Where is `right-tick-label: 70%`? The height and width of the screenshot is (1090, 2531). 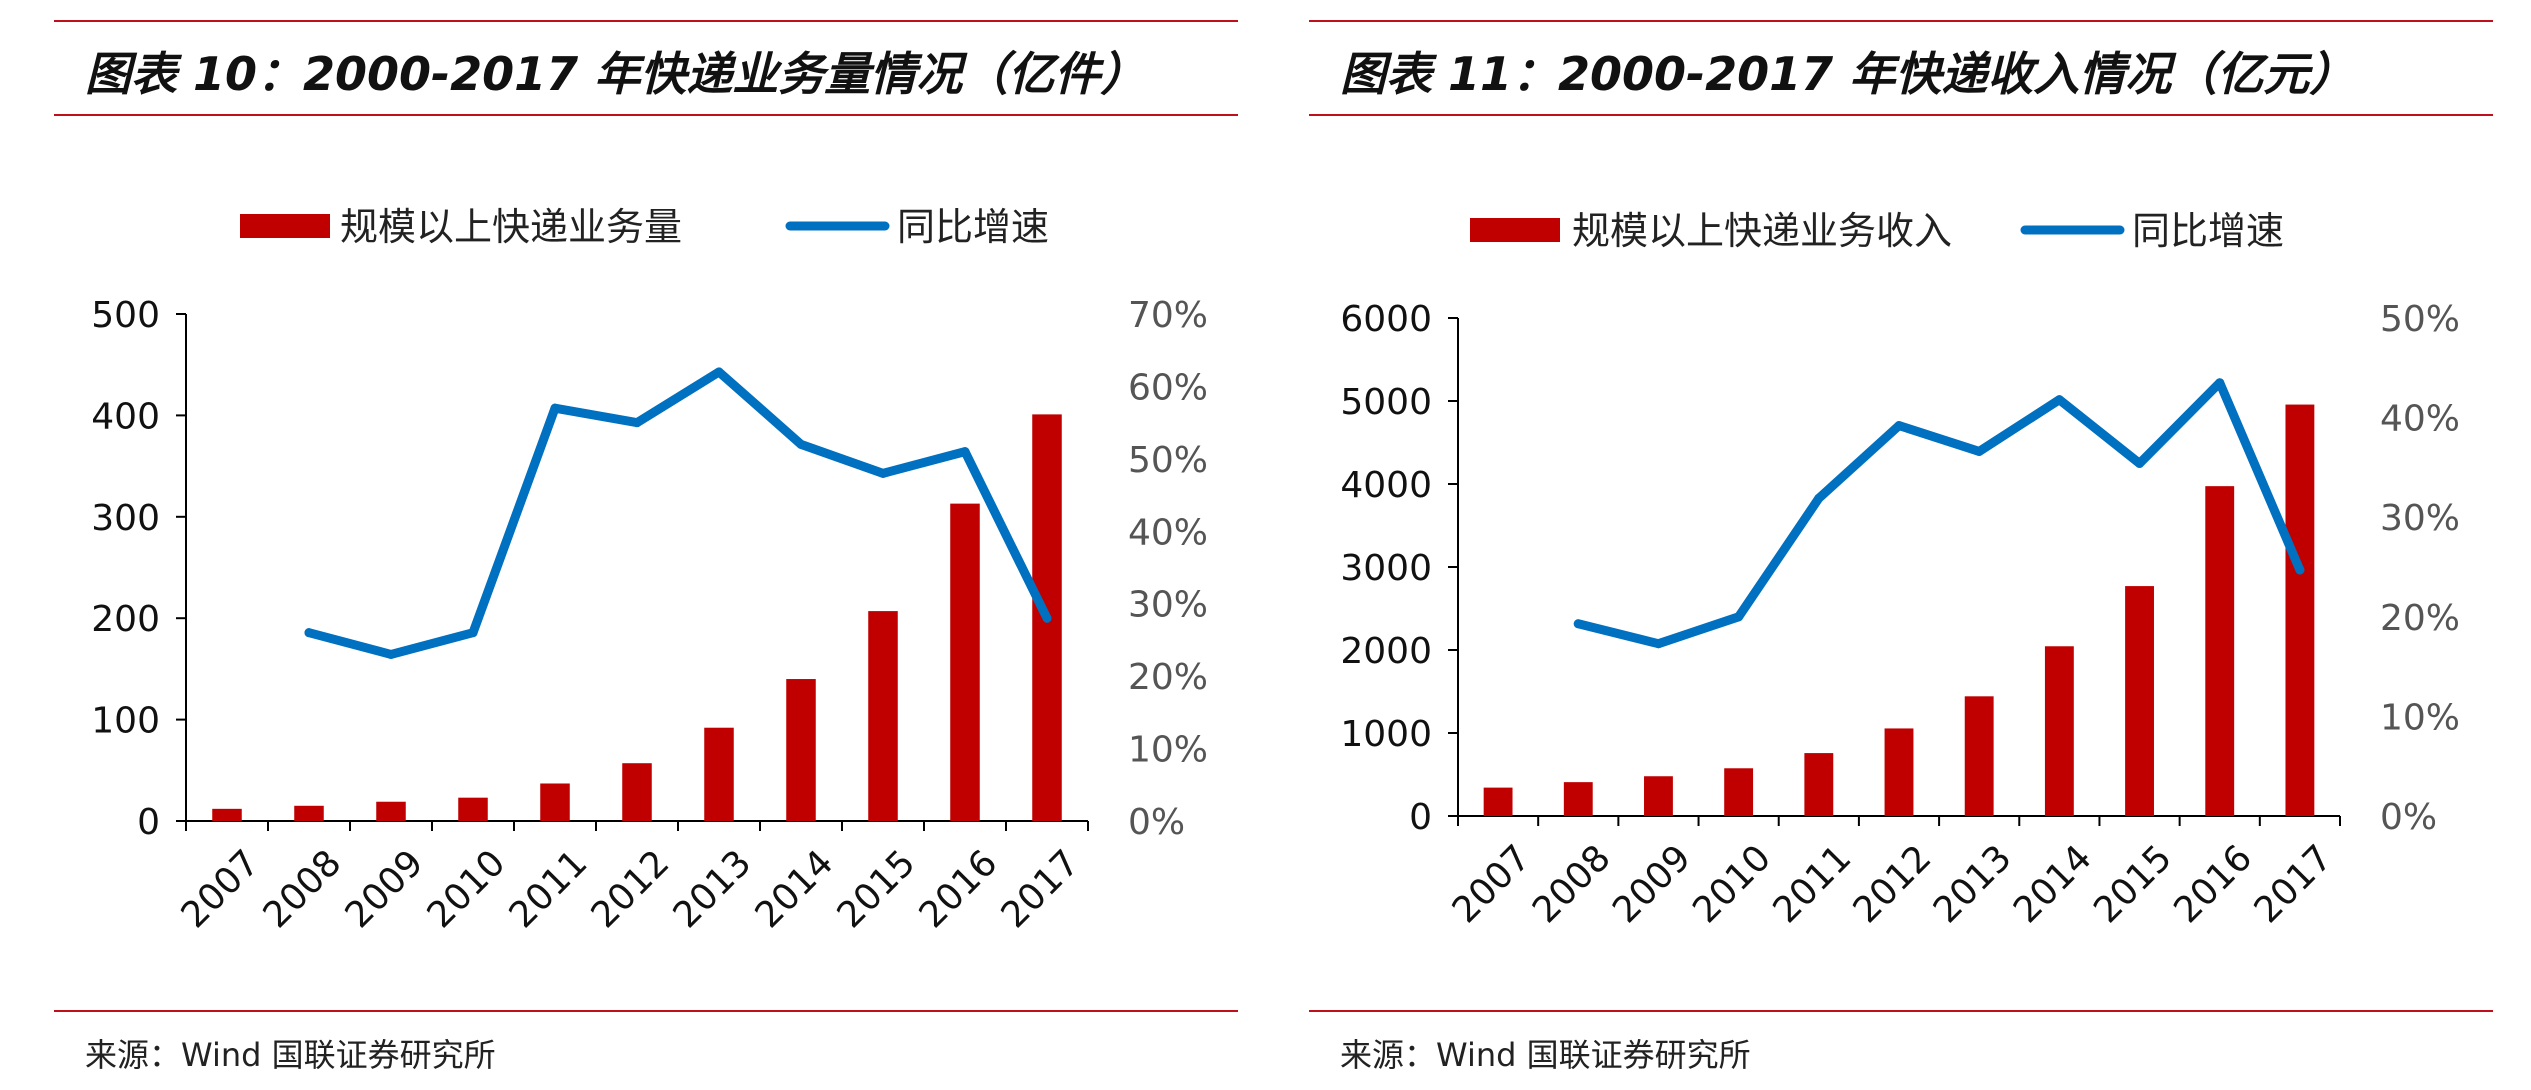
right-tick-label: 70% is located at coordinates (1168, 315).